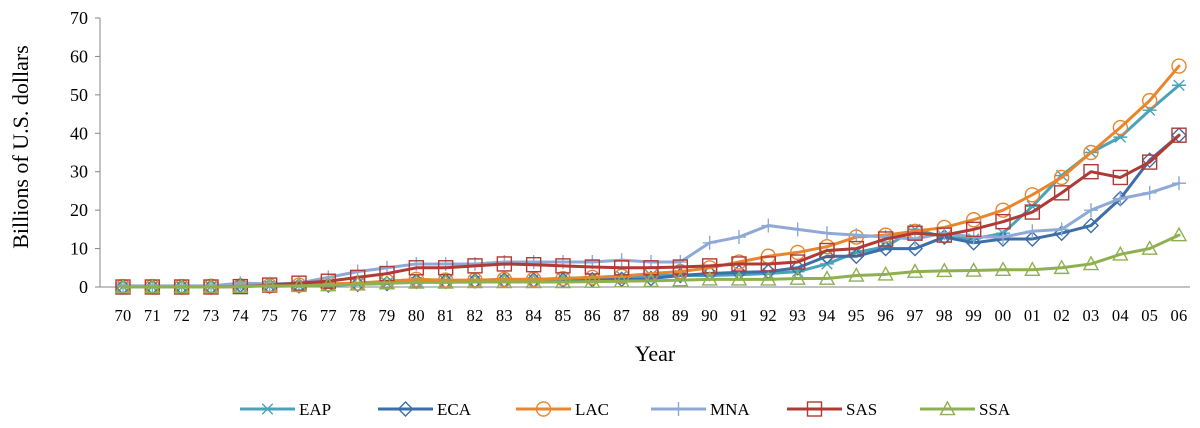 Image resolution: width=1200 pixels, height=428 pixels. What do you see at coordinates (445, 315) in the screenshot?
I see `x-tick-label: 81` at bounding box center [445, 315].